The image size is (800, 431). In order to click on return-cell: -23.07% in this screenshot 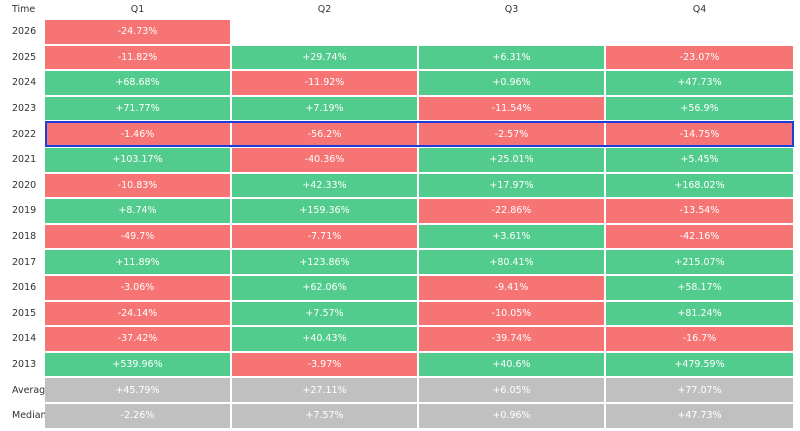, I will do `click(699, 57)`.